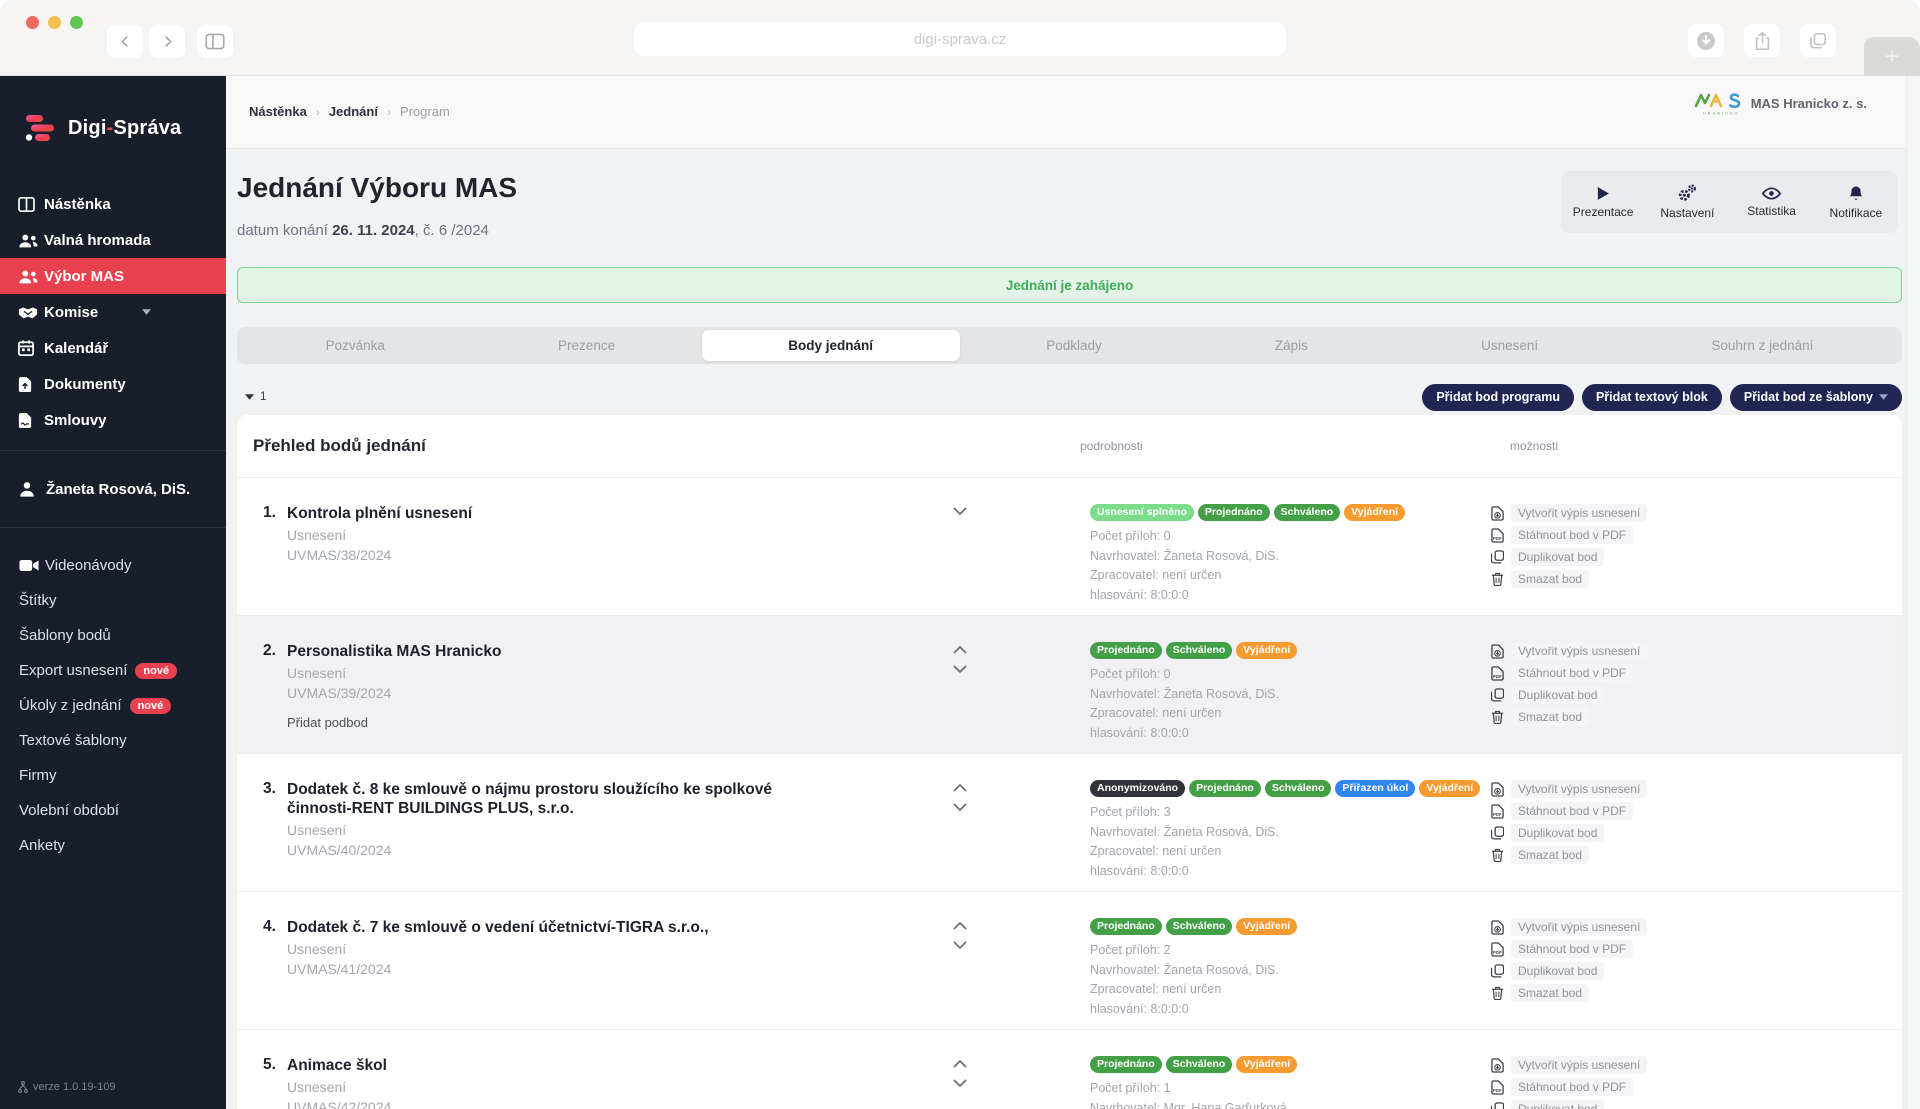 The image size is (1920, 1109). Describe the element at coordinates (255, 397) in the screenshot. I see `collapse-toggle: 1` at that location.